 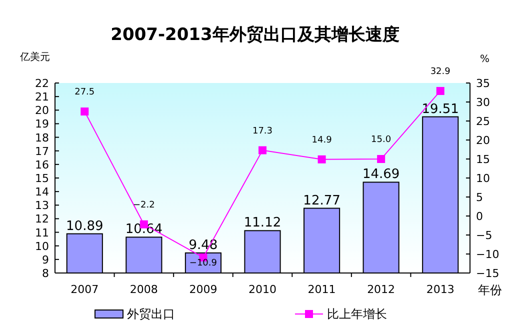 What do you see at coordinates (440, 71) in the screenshot?
I see `data-label: 32.9` at bounding box center [440, 71].